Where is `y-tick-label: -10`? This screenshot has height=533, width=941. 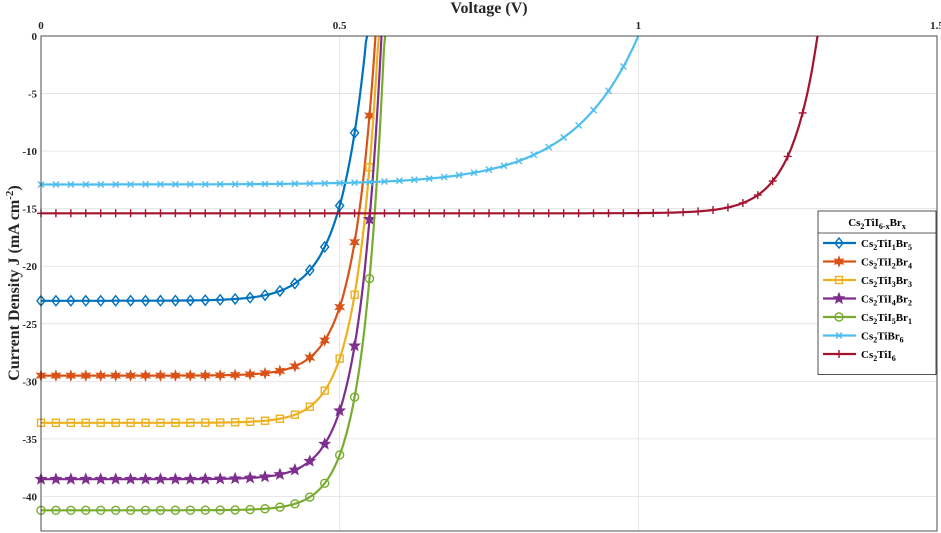 y-tick-label: -10 is located at coordinates (29, 152).